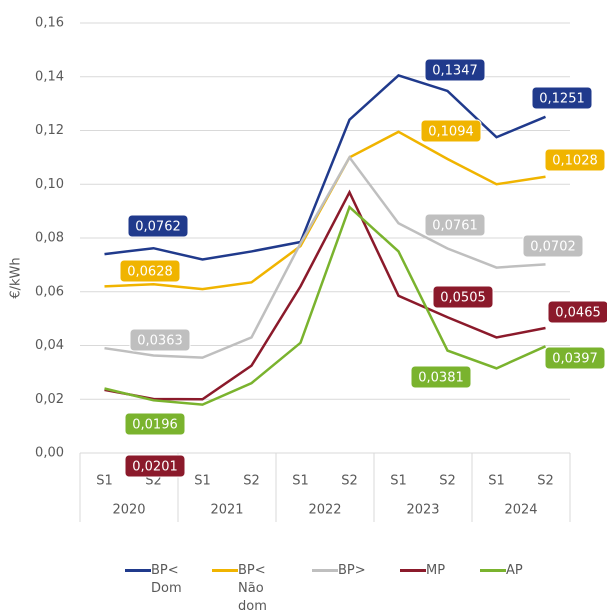 The width and height of the screenshot is (607, 616). I want to click on y-tick-label: 0,02, so click(49, 399).